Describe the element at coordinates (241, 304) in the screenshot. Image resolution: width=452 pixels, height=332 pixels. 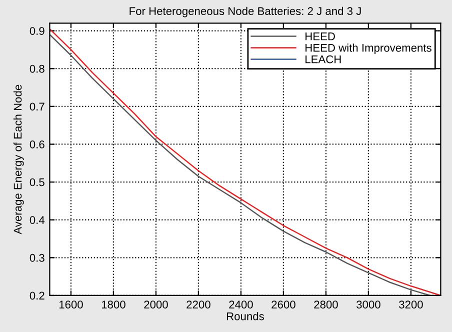
I see `x-tick-label: 2400` at that location.